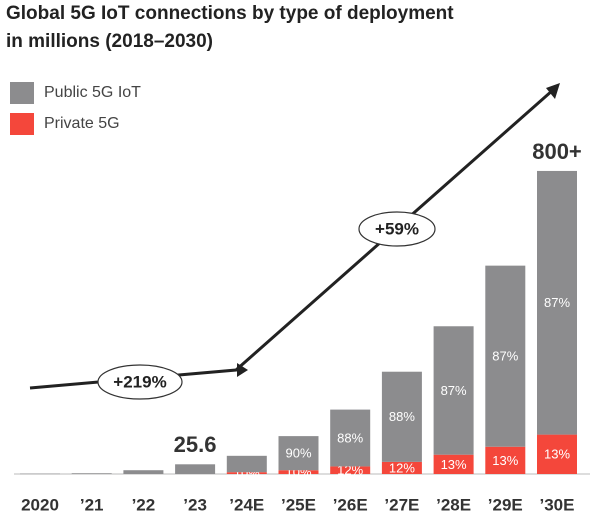 This screenshot has width=595, height=528. Describe the element at coordinates (557, 504) in the screenshot. I see `x-tick-label: ’30E` at that location.